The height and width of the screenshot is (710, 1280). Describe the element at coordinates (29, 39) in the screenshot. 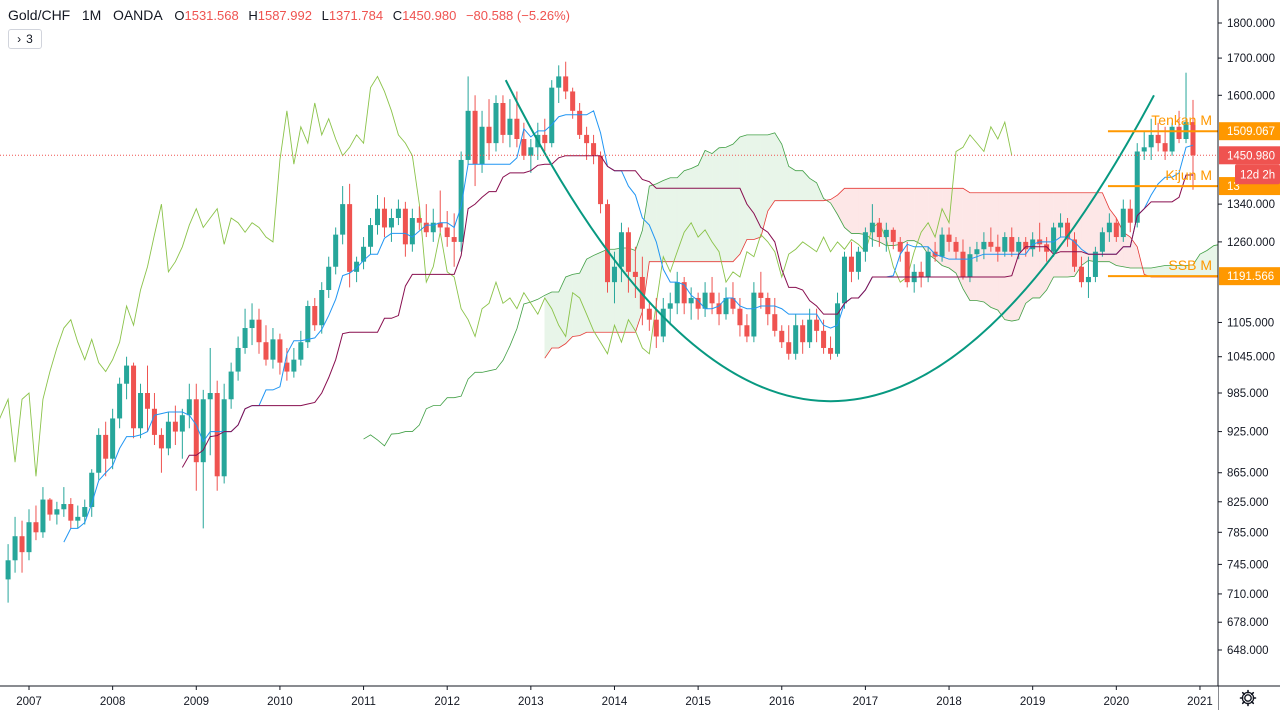

I see `indicator-count: 3` at that location.